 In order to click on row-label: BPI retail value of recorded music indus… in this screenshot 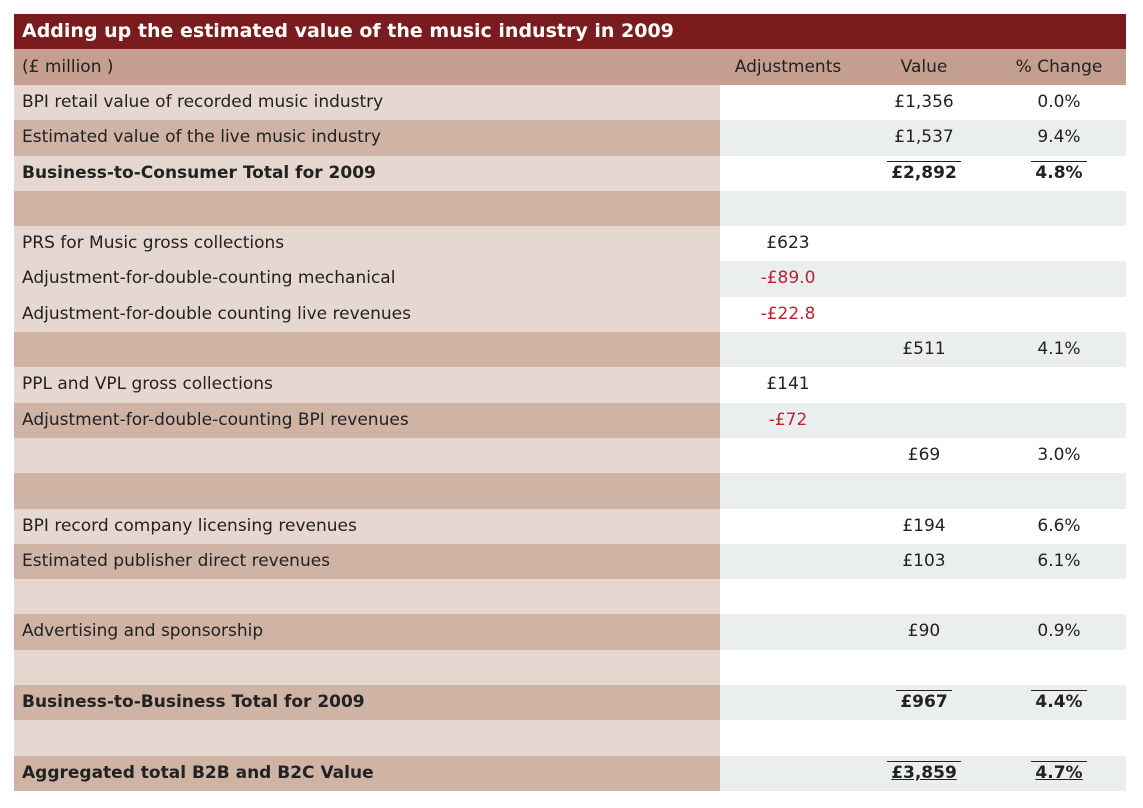, I will do `click(367, 103)`.